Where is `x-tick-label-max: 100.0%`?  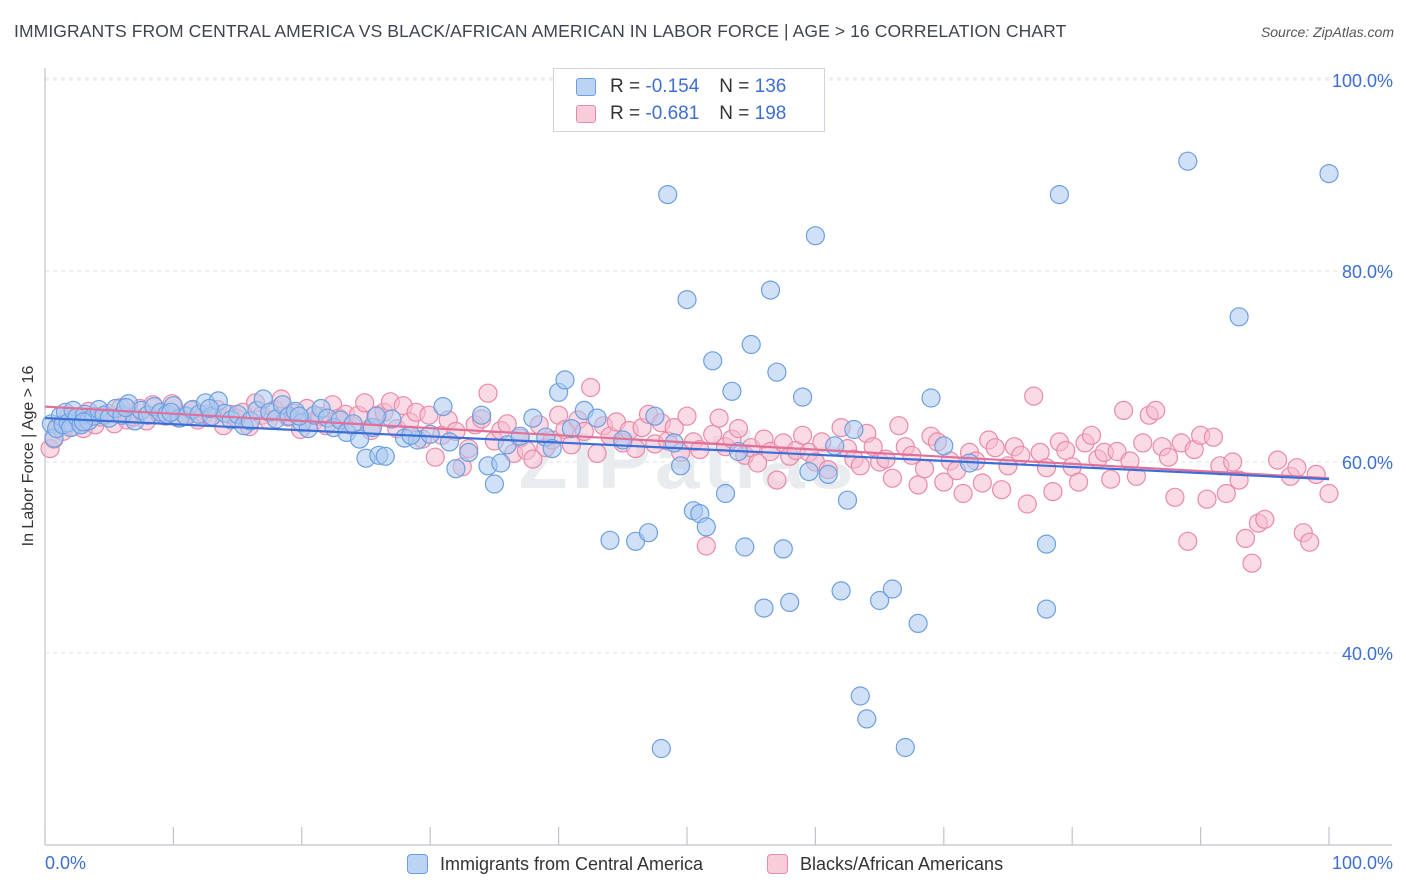
x-tick-label-max: 100.0% is located at coordinates (1362, 863).